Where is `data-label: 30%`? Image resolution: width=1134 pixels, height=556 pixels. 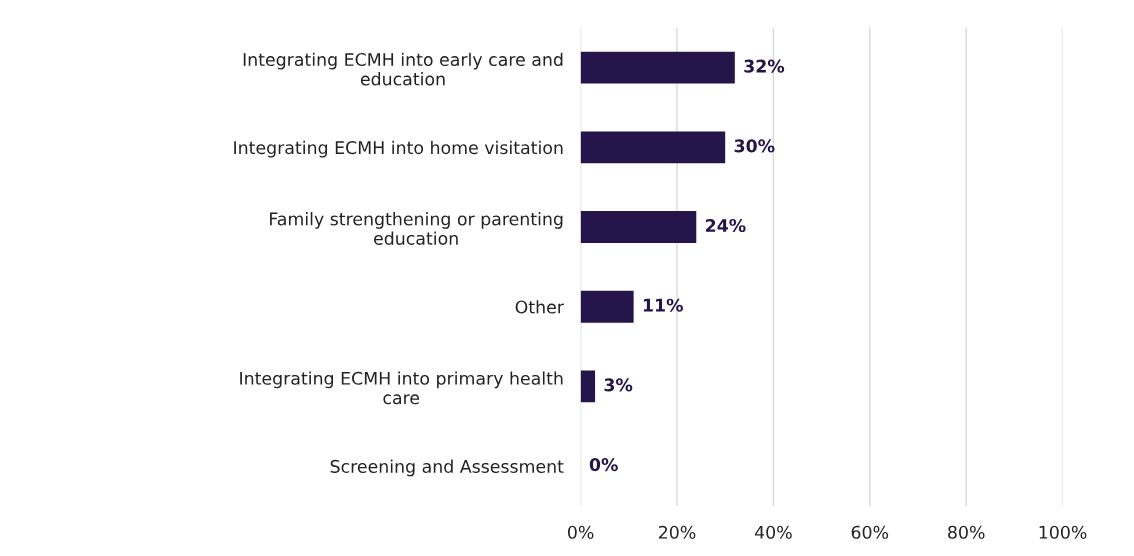 data-label: 30% is located at coordinates (754, 146).